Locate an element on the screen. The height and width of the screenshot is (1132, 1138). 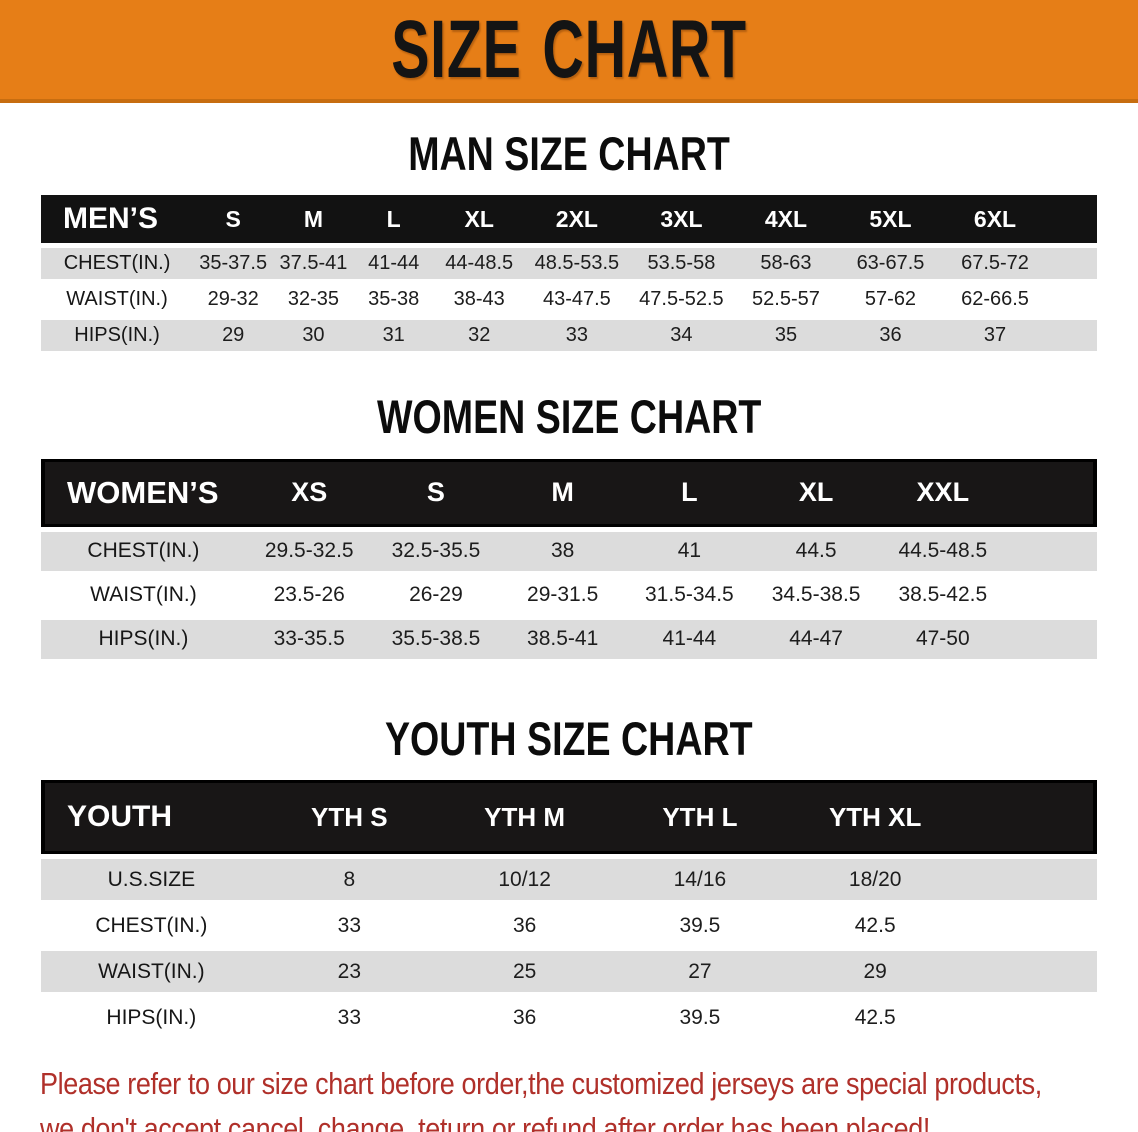
size-column-header: YTH L is located at coordinates (700, 817).